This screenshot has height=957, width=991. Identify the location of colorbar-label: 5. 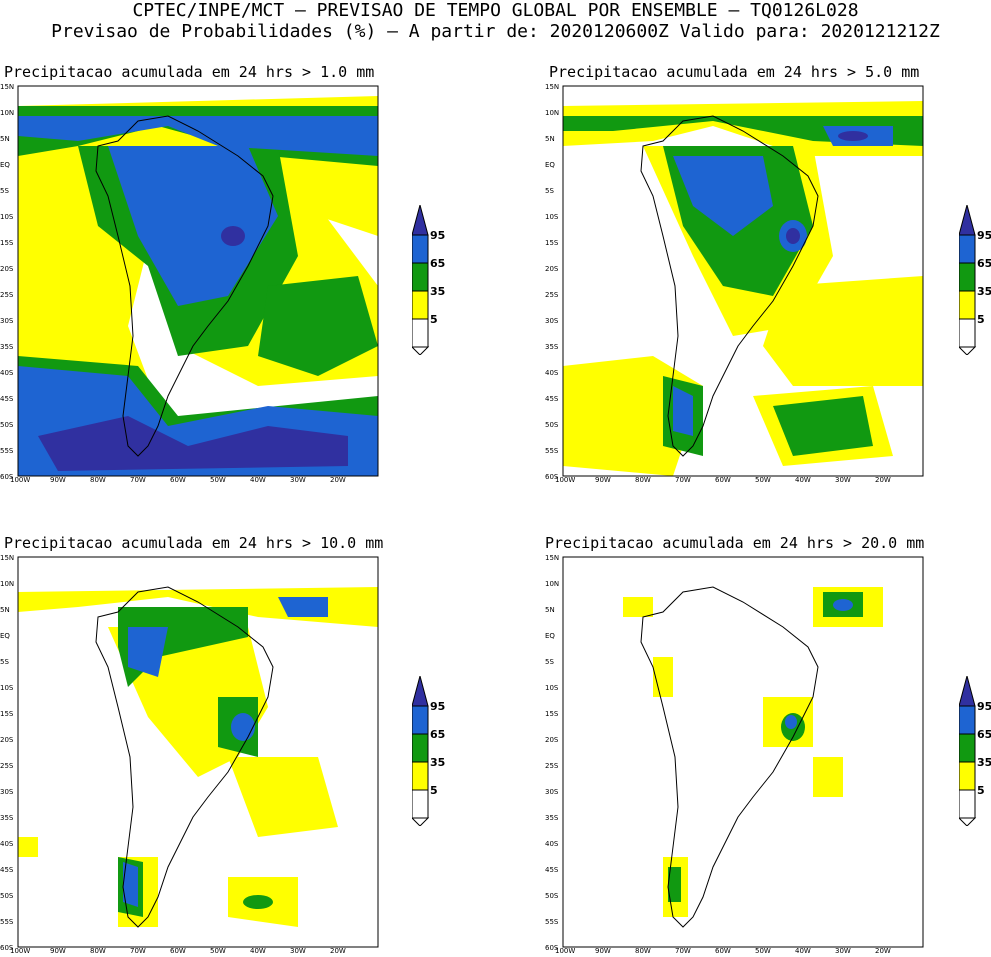
(981, 790).